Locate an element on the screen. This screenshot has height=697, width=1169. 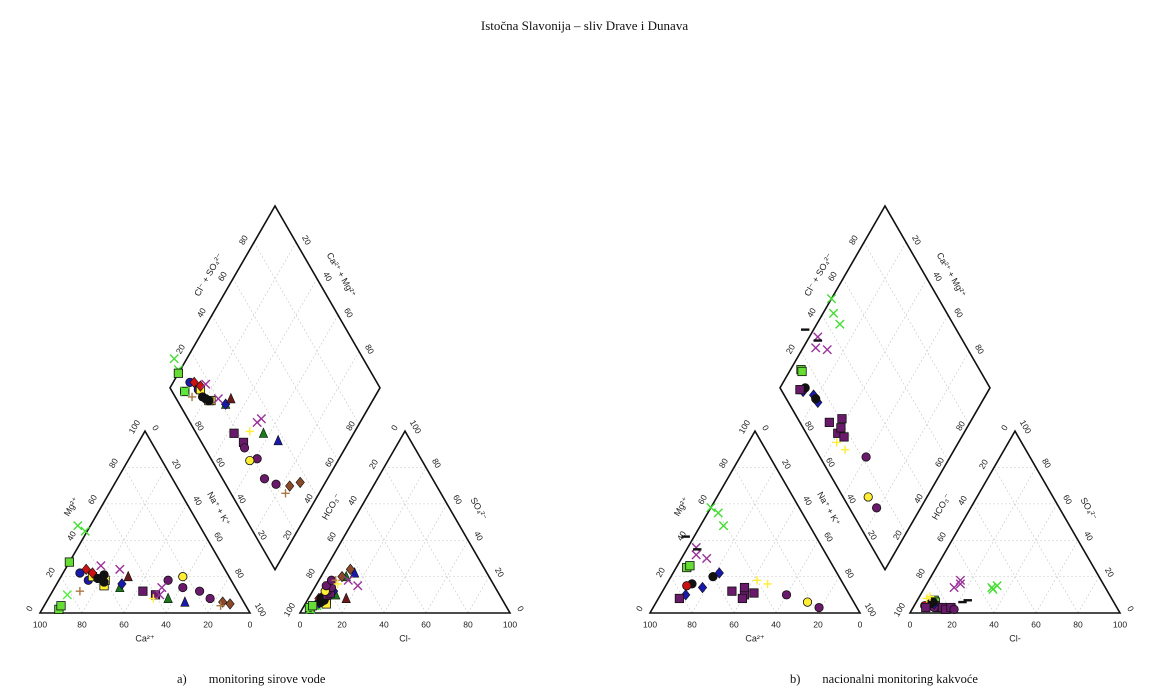
cation-right-tick: 40 is located at coordinates (198, 500).